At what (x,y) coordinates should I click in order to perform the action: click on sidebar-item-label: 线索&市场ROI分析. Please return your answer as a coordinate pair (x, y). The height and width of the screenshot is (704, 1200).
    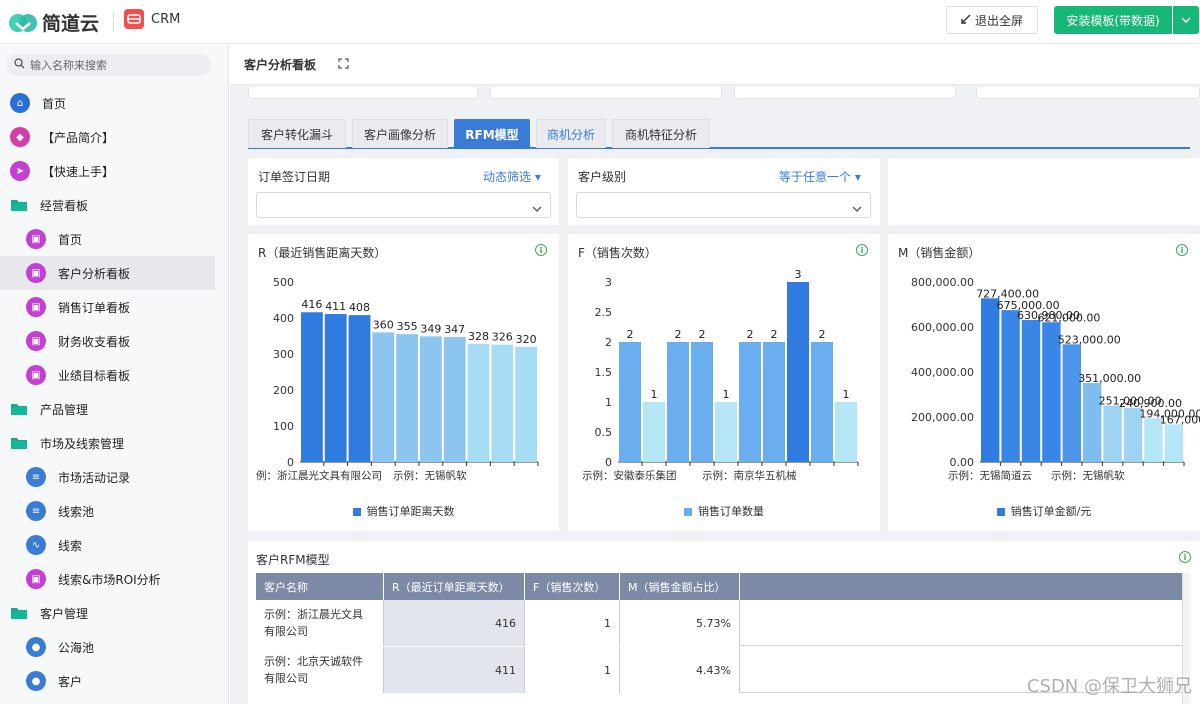
    Looking at the image, I should click on (109, 579).